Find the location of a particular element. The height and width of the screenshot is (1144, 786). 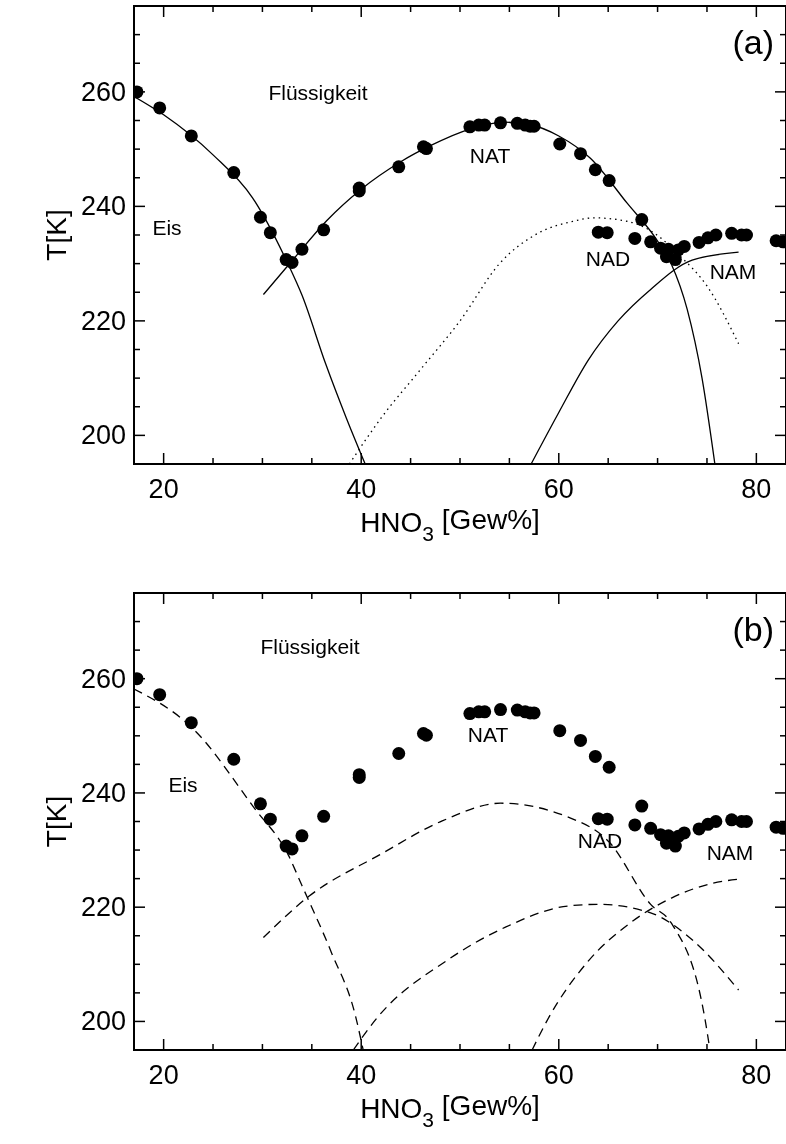

text: (a) is located at coordinates (753, 42).